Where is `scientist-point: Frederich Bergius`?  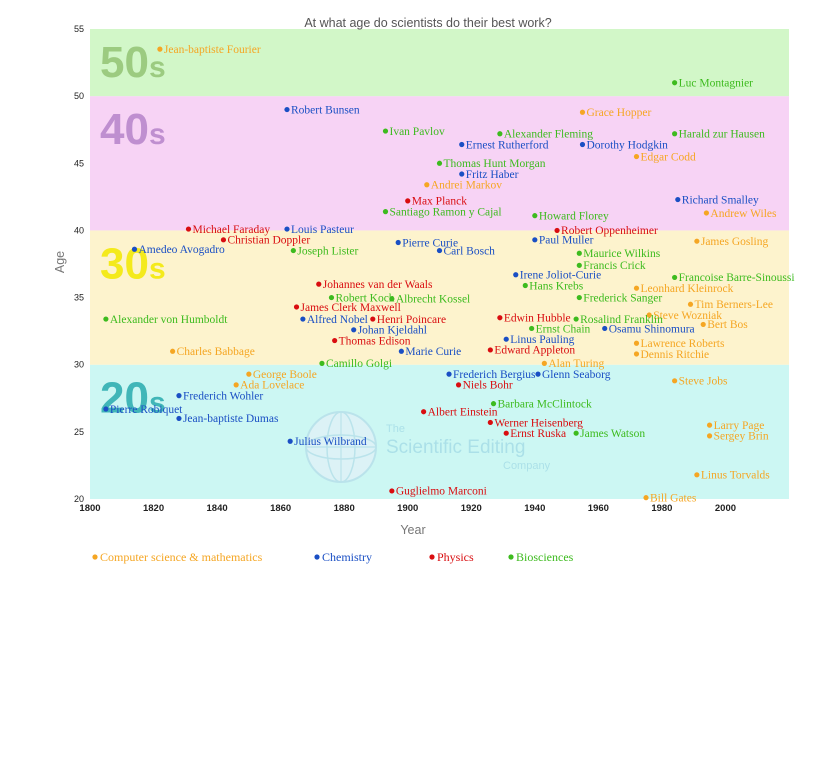 scientist-point: Frederich Bergius is located at coordinates (491, 375).